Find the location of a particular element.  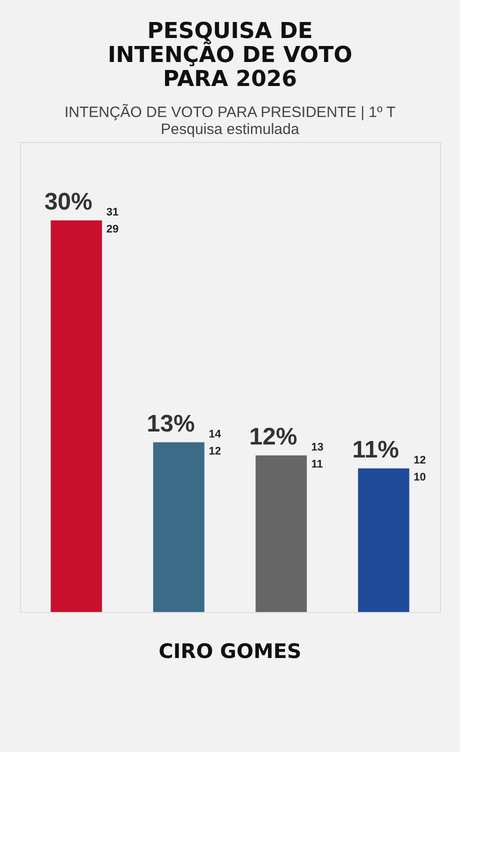

text: CIRO GOMES is located at coordinates (230, 651).